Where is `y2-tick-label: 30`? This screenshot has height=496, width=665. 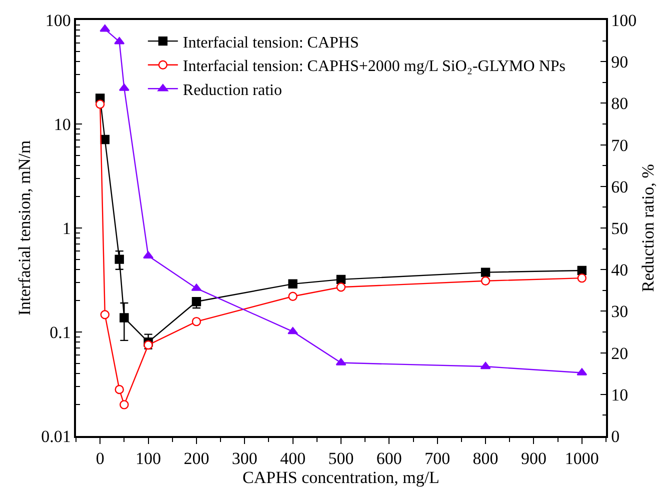 y2-tick-label: 30 is located at coordinates (619, 312).